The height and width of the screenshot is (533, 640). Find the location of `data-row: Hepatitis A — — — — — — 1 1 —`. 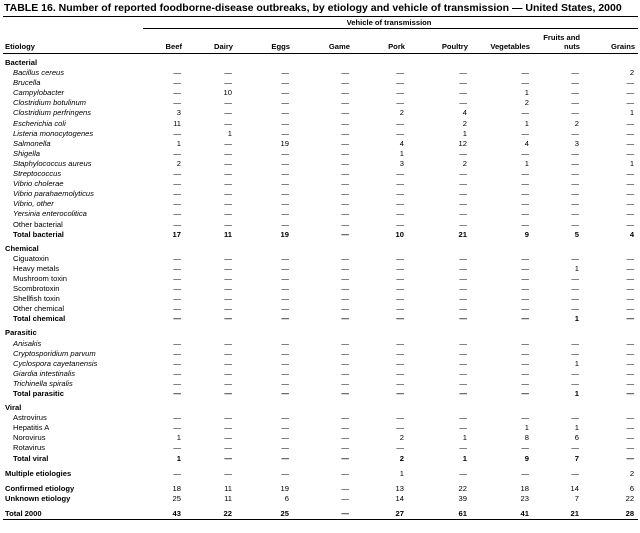

data-row: Hepatitis A — — — — — — 1 1 — is located at coordinates (320, 428).